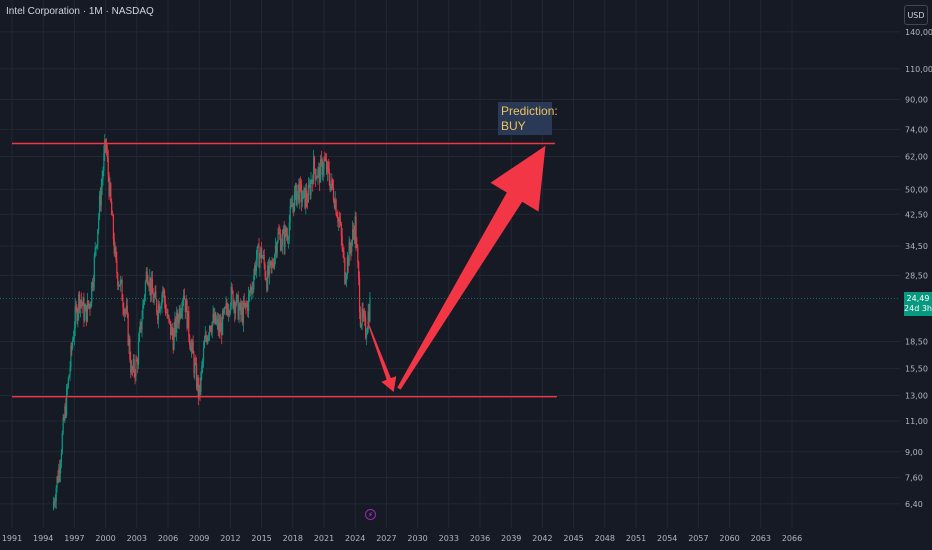  Describe the element at coordinates (471, 267) in the screenshot. I see `up-arrow` at that location.